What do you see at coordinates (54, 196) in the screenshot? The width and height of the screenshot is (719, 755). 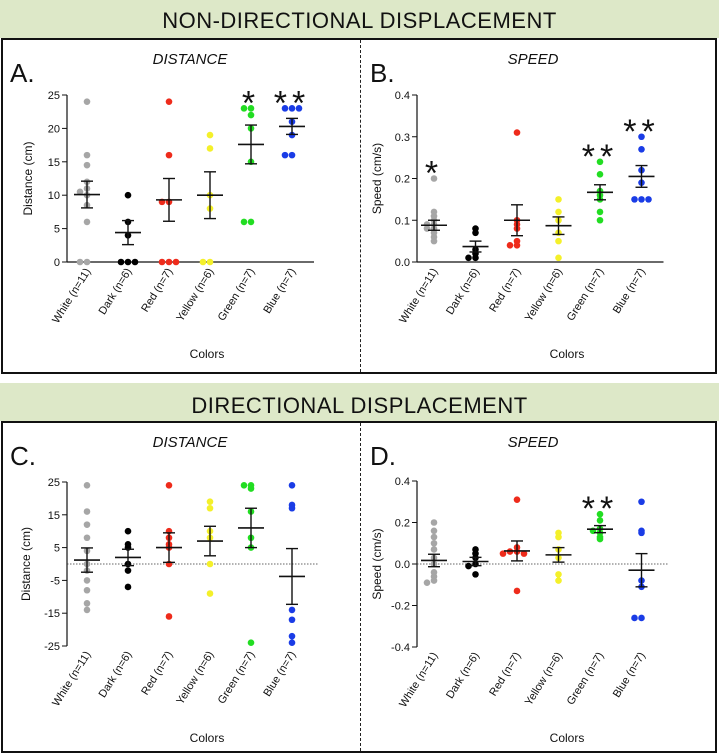 I see `y-tick-label: 10` at bounding box center [54, 196].